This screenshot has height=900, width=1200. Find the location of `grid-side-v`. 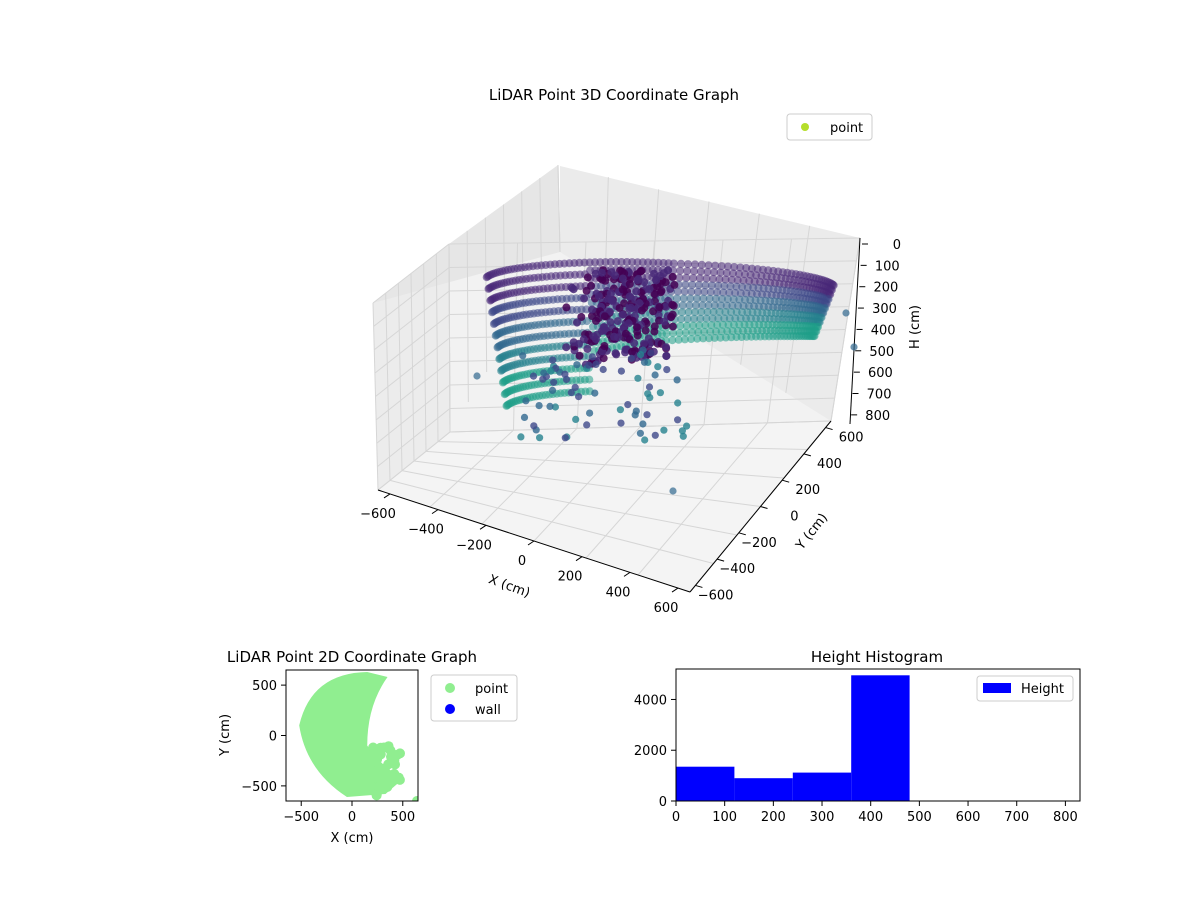

grid-side-v is located at coordinates (559, 208).